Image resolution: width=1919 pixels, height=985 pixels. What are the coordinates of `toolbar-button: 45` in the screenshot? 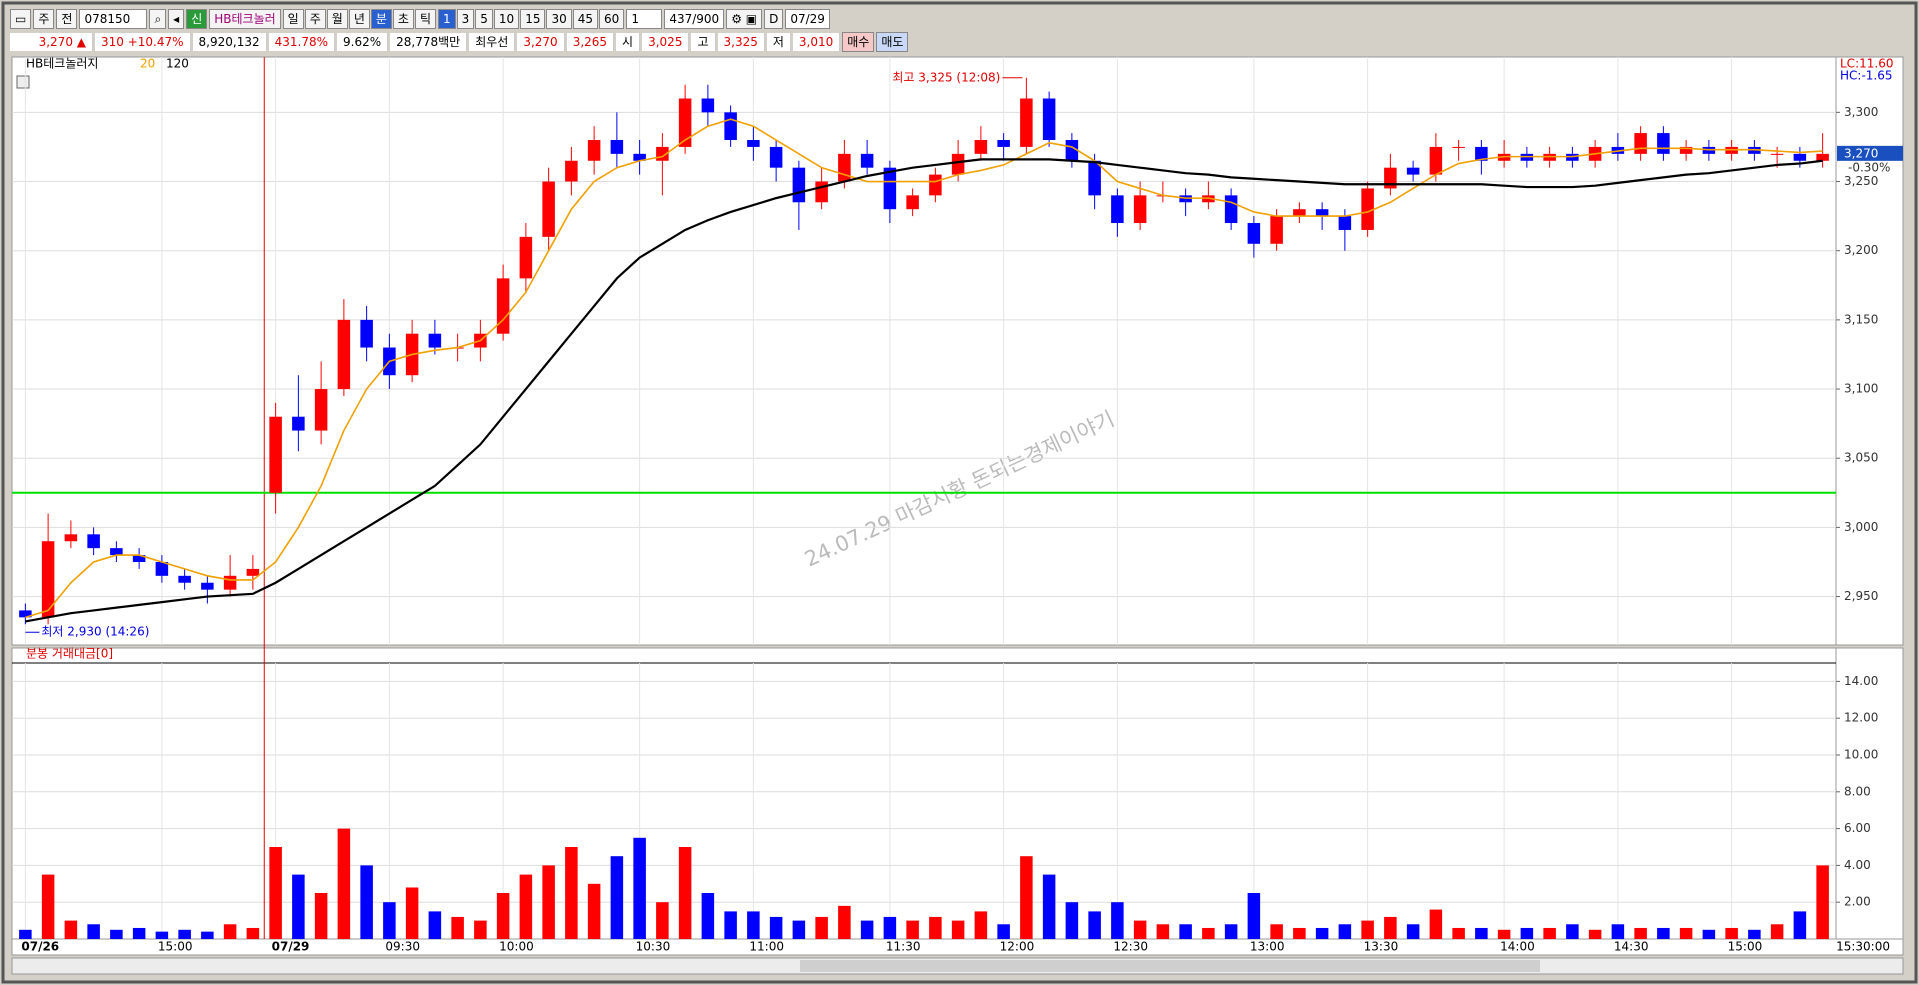 It's located at (585, 19).